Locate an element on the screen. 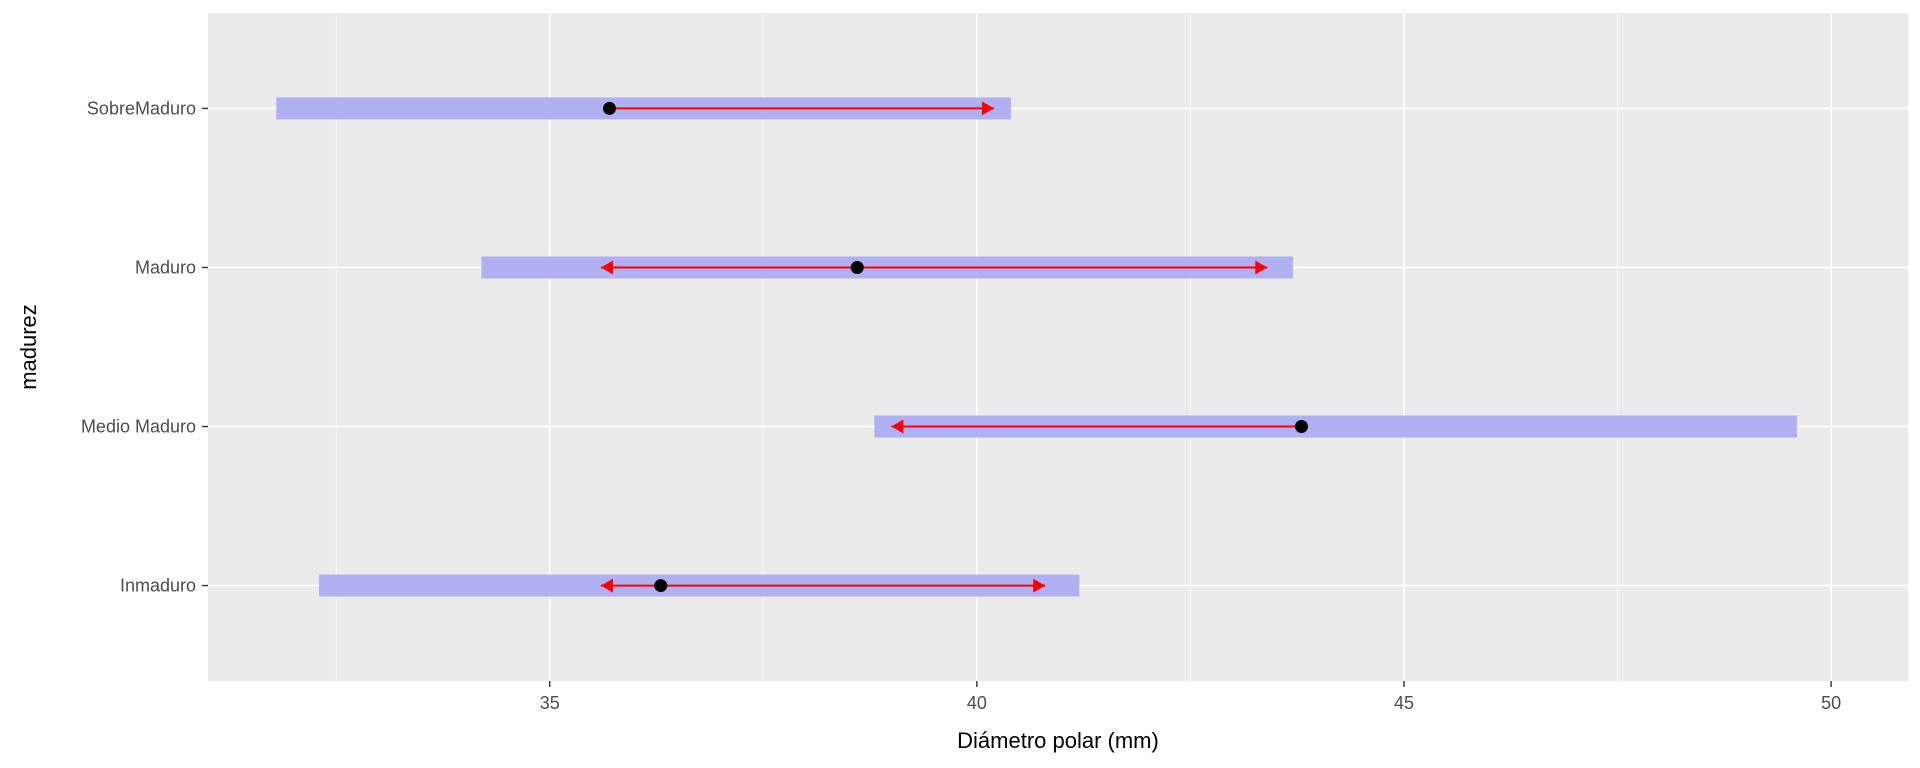 This screenshot has width=1920, height=768. x-tick-label: 50 is located at coordinates (1831, 703).